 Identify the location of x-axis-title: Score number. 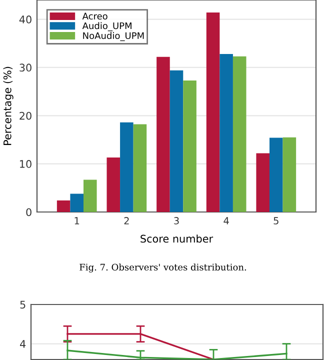
(177, 238).